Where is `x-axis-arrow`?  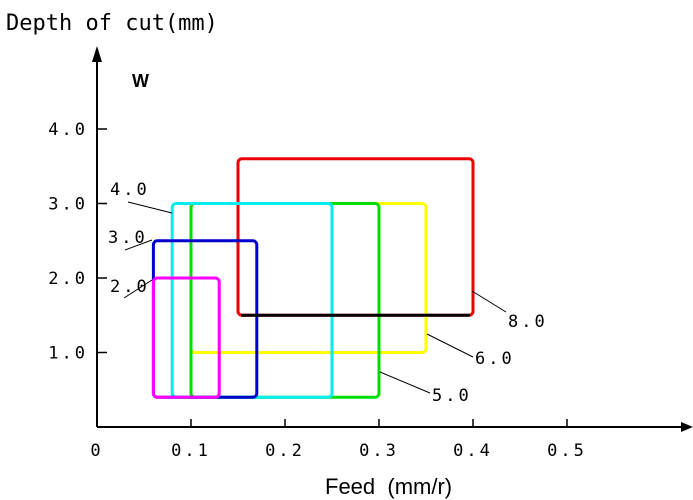 x-axis-arrow is located at coordinates (687, 427).